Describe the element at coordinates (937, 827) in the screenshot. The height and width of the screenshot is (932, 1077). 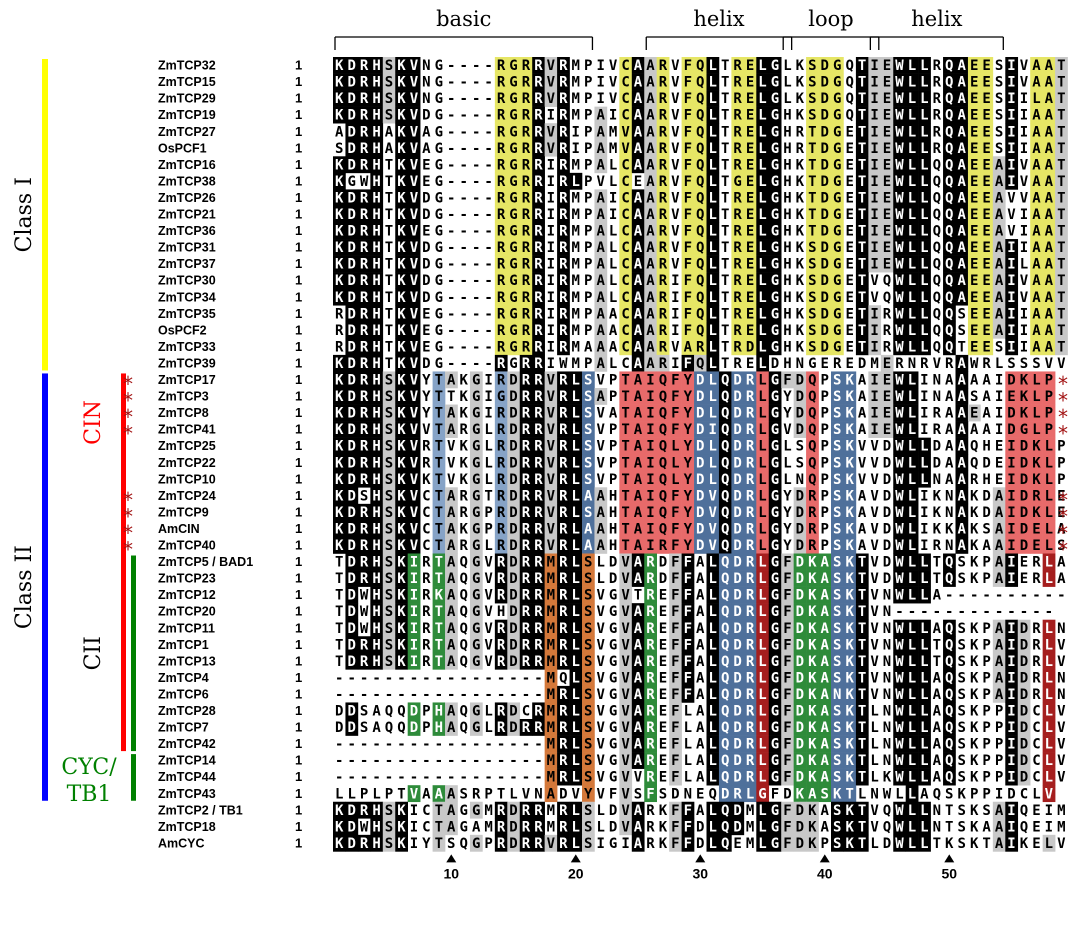
I see `residue-letter: N` at that location.